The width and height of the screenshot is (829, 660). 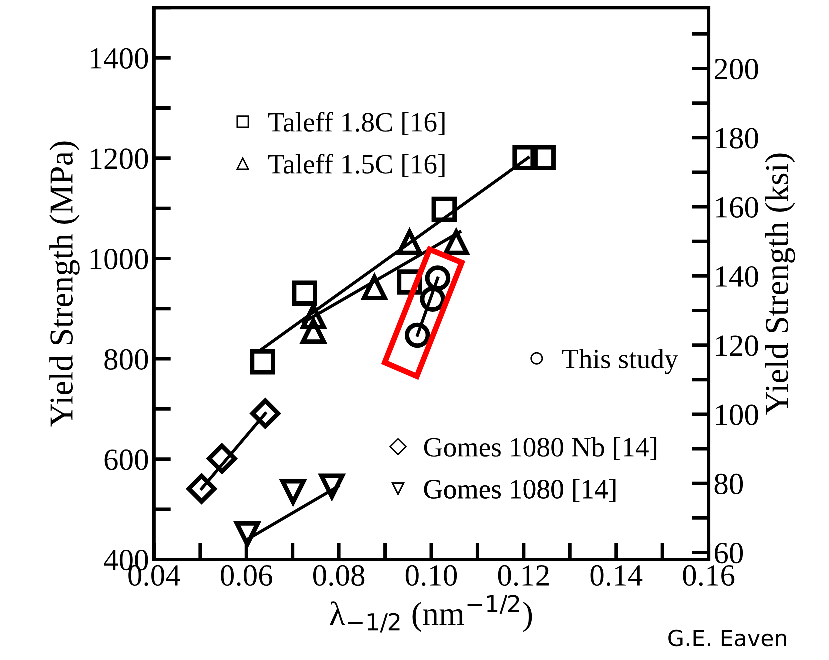 I want to click on text: G.E. Eaven, so click(x=727, y=638).